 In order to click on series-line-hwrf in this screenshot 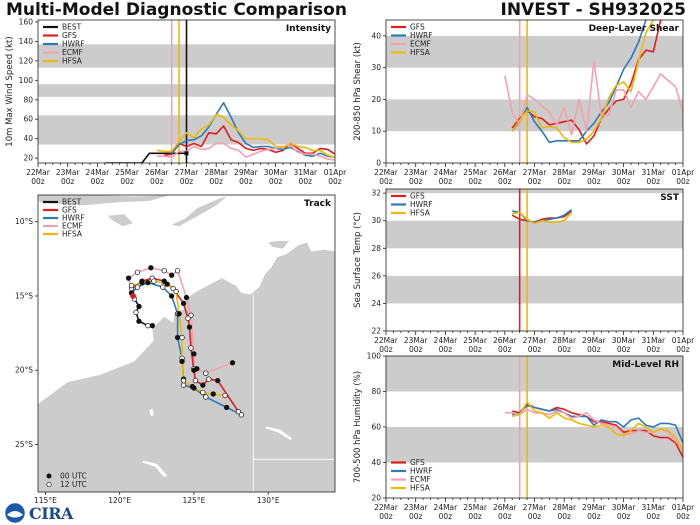, I will do `click(253, 129)`.